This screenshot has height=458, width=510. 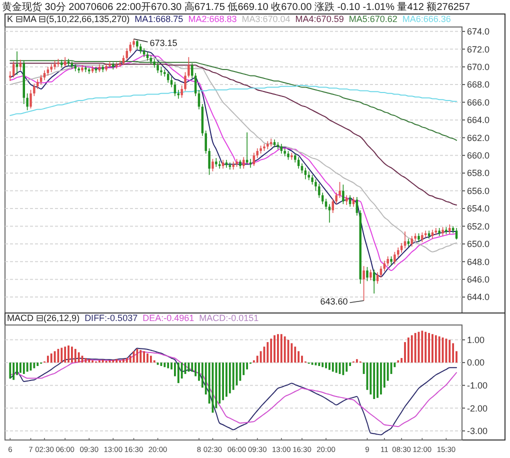 What do you see at coordinates (478, 137) in the screenshot?
I see `y-tick-label: 662.0` at bounding box center [478, 137].